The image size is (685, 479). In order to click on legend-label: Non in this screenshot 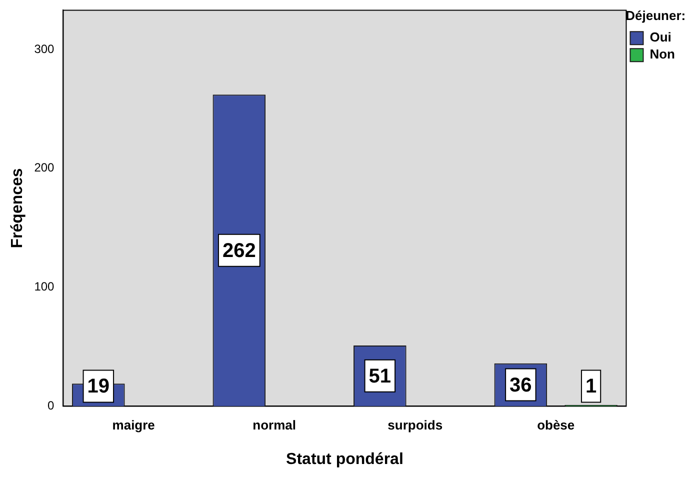, I will do `click(663, 54)`.